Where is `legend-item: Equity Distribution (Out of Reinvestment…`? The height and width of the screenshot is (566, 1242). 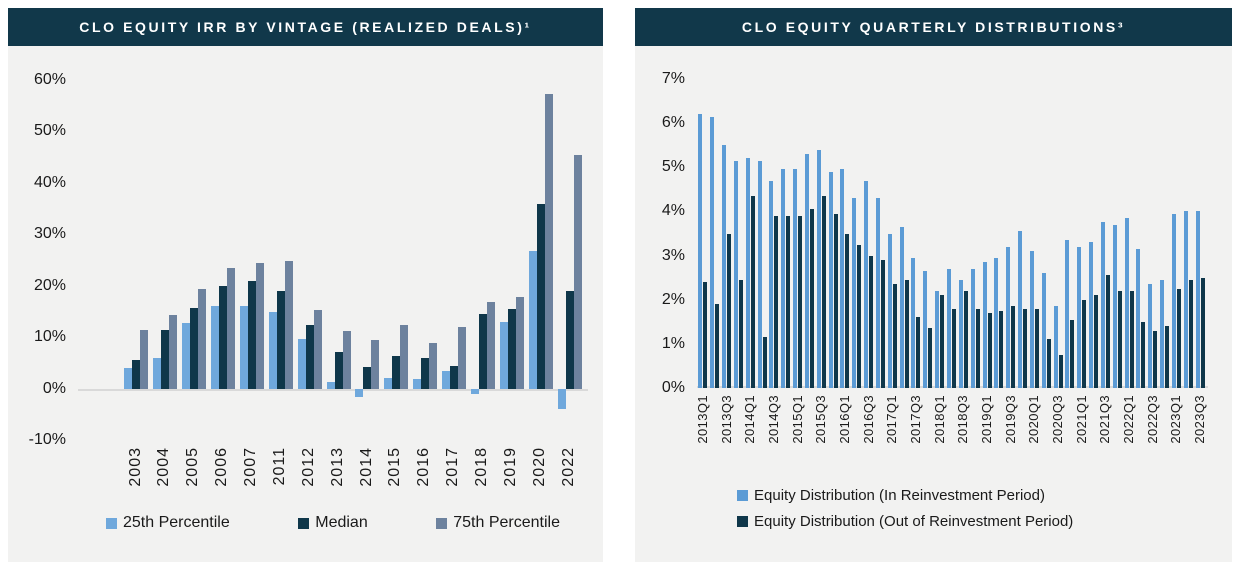
legend-item: Equity Distribution (Out of Reinvestment… is located at coordinates (905, 521).